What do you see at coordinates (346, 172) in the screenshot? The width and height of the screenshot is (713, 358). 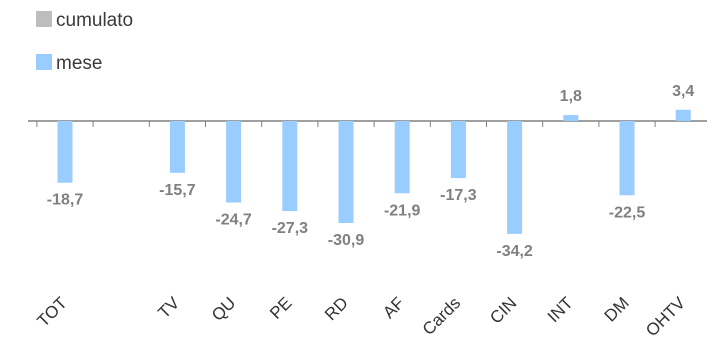 I see `bar-mese-rd` at bounding box center [346, 172].